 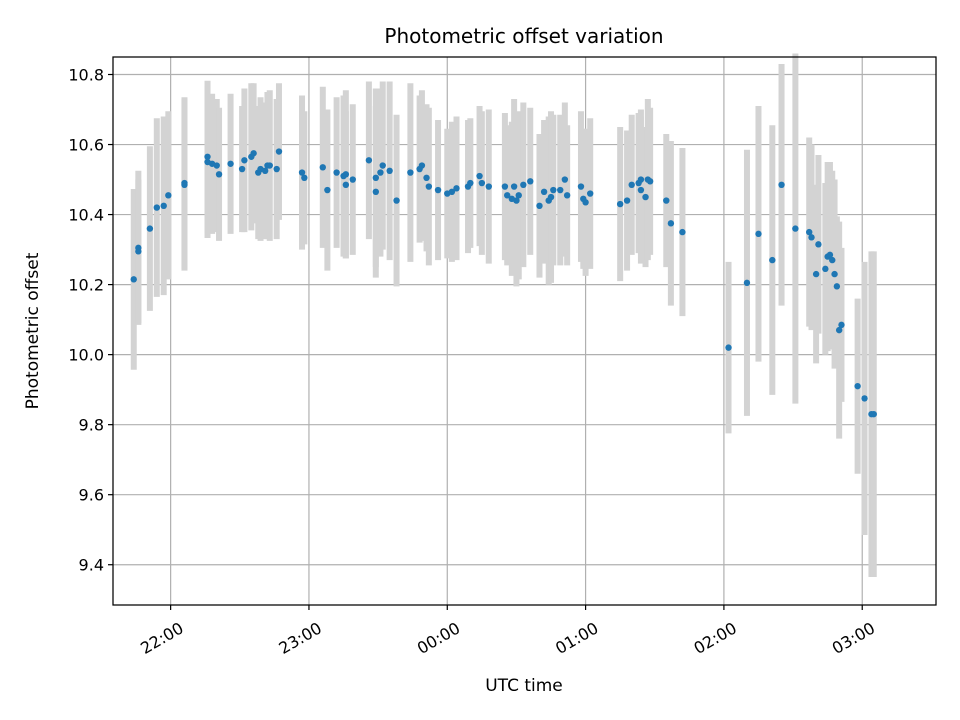 What do you see at coordinates (33, 330) in the screenshot?
I see `y-axis-label: Photometric offset` at bounding box center [33, 330].